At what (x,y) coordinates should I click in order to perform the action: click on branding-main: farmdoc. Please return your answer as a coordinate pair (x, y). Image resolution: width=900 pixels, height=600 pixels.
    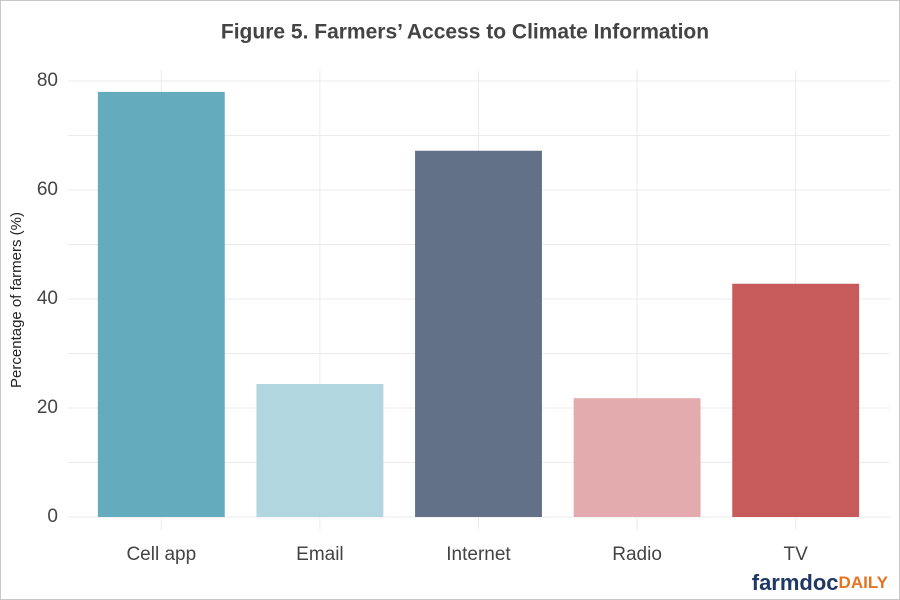
    Looking at the image, I should click on (795, 582).